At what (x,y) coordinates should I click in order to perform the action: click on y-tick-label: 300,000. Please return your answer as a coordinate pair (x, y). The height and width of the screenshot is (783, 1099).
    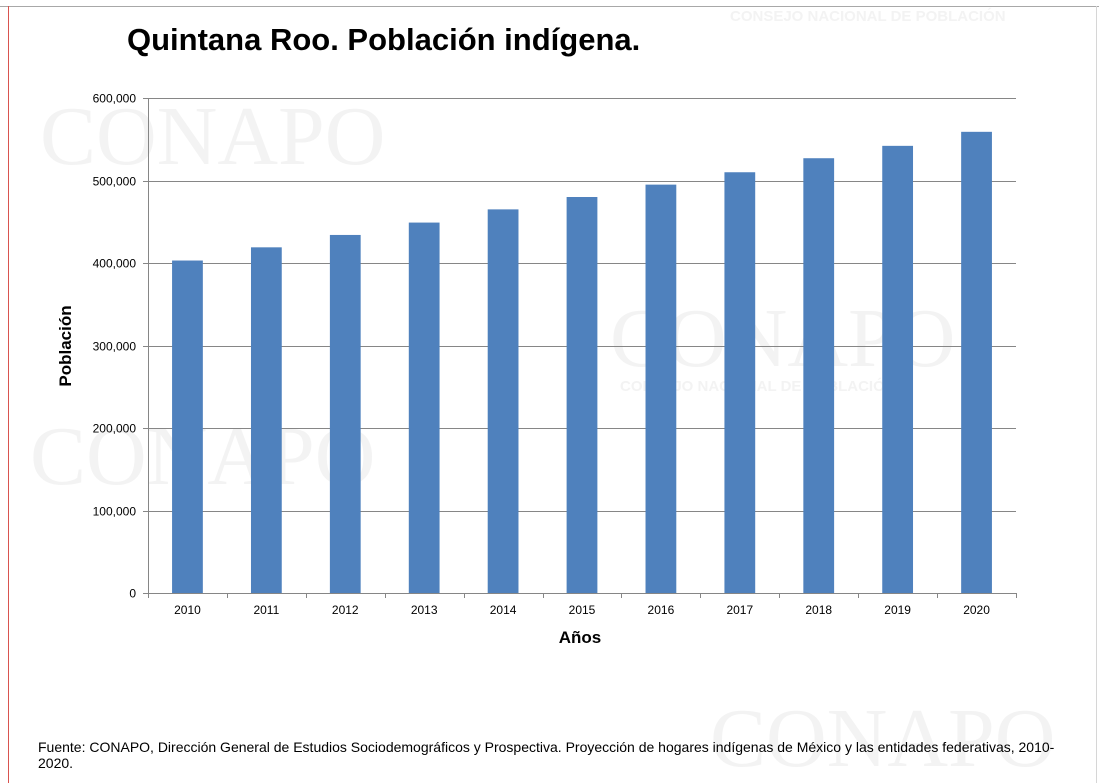
    Looking at the image, I should click on (115, 347).